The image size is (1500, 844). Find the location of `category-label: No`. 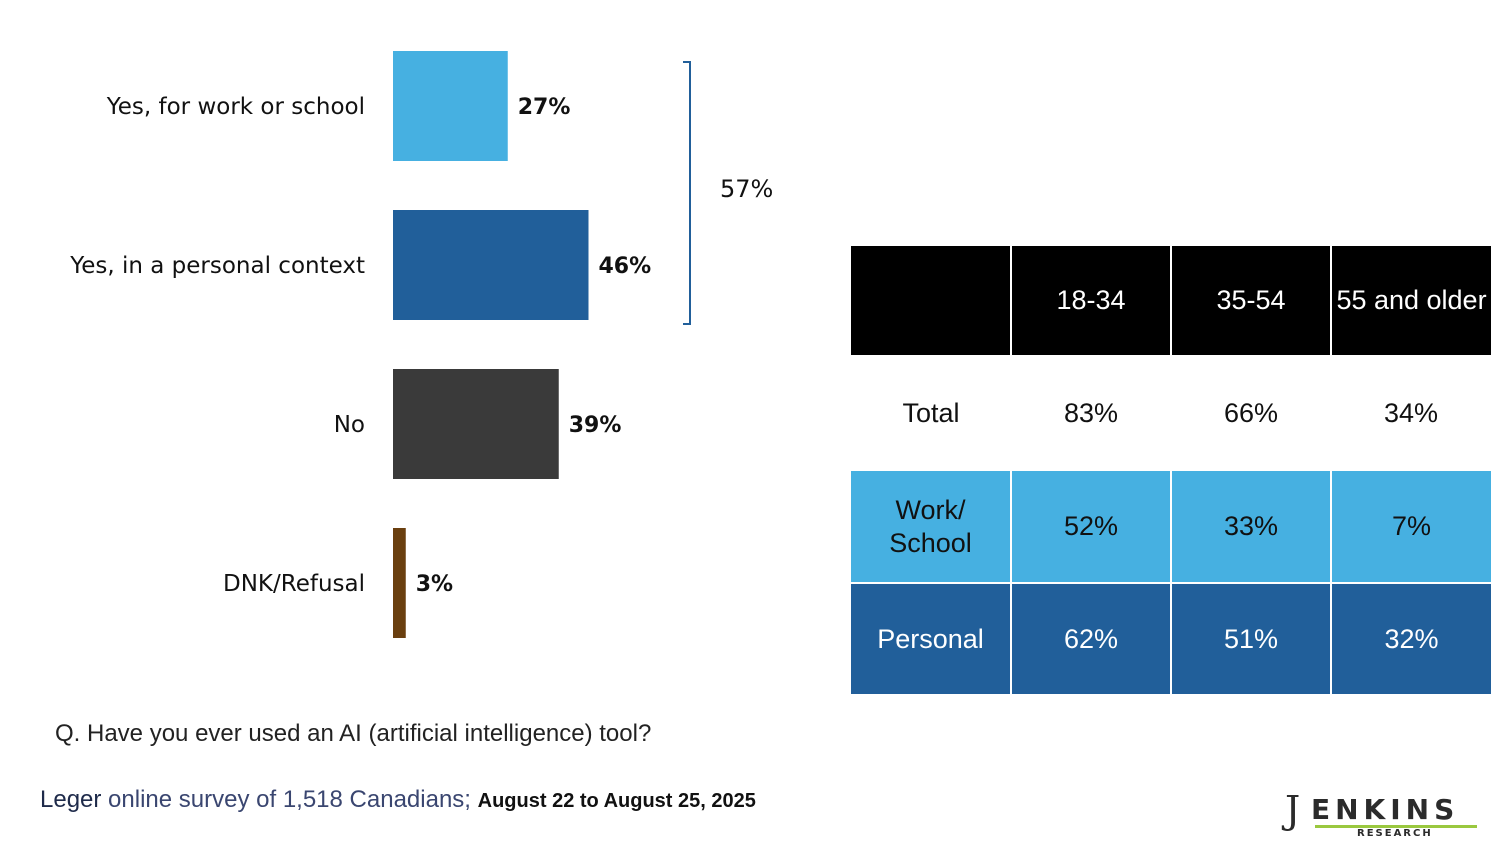

category-label: No is located at coordinates (349, 425).